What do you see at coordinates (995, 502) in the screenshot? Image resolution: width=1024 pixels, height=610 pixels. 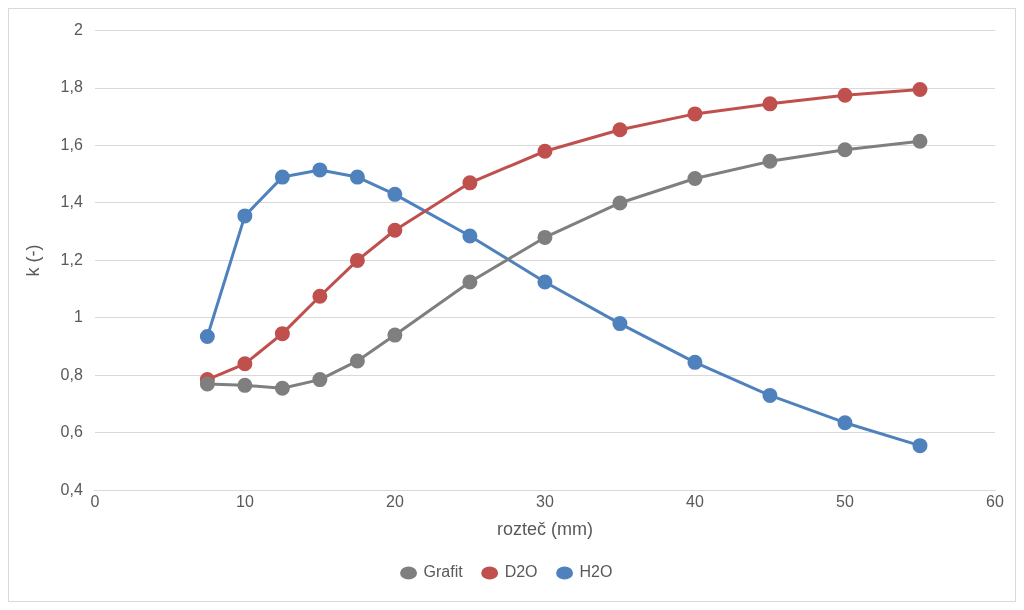 I see `x-tick-label: 60` at bounding box center [995, 502].